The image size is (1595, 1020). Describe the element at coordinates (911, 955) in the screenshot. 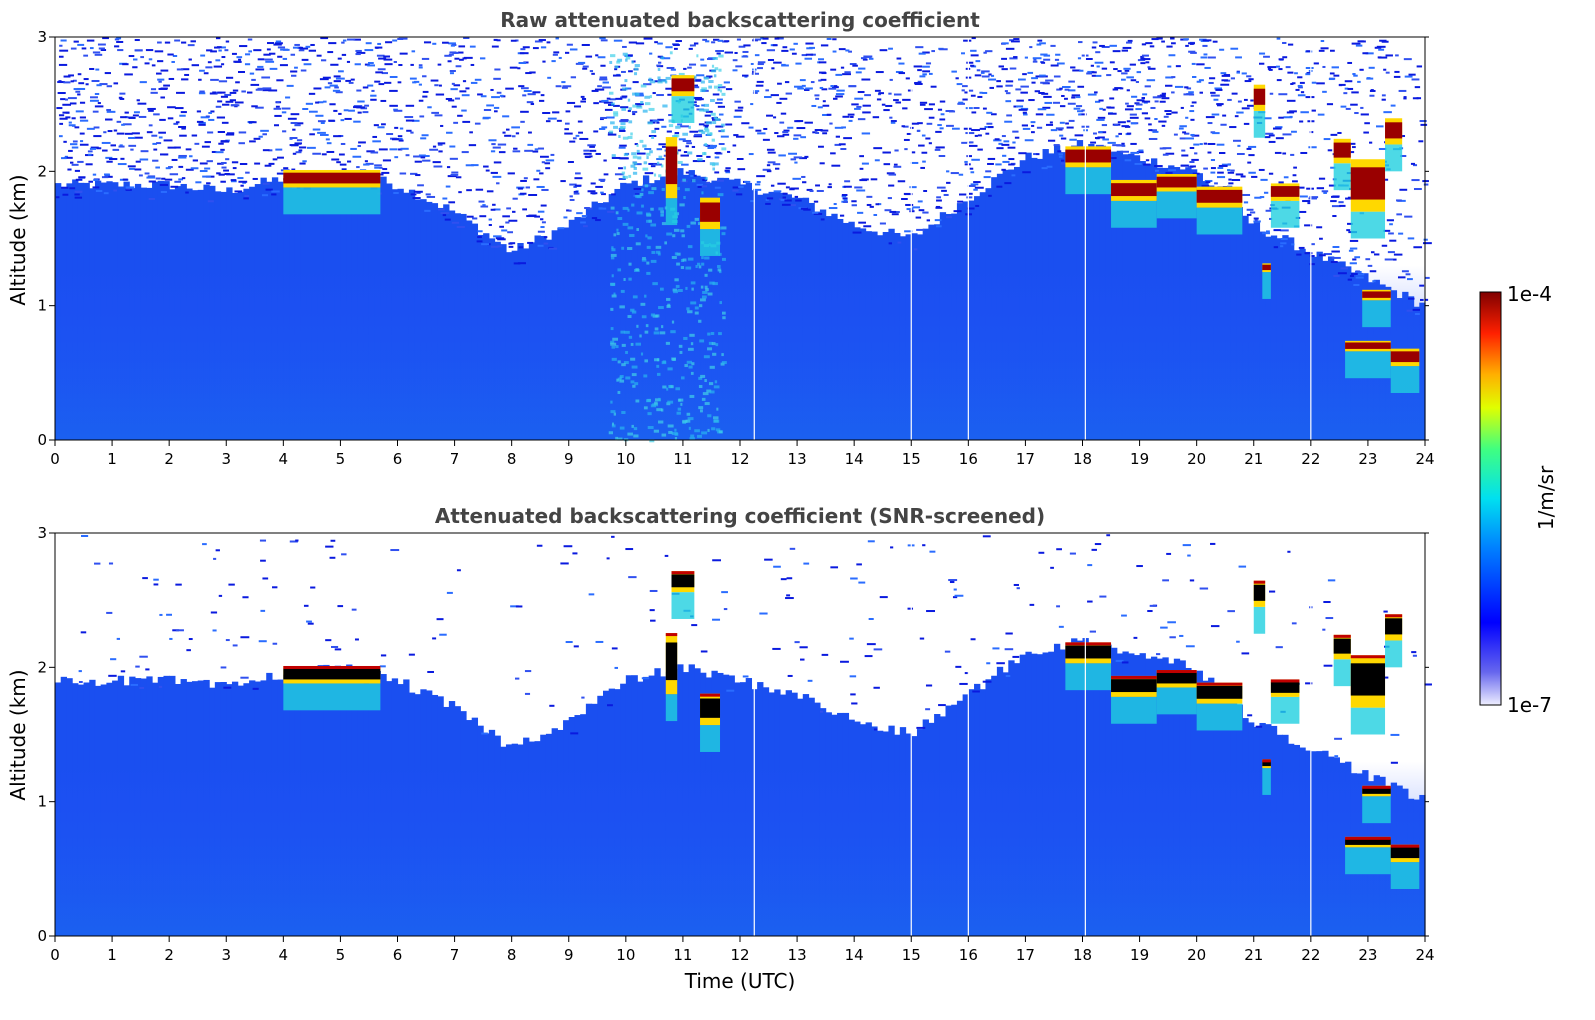

I see `x-tick-label: 15` at that location.